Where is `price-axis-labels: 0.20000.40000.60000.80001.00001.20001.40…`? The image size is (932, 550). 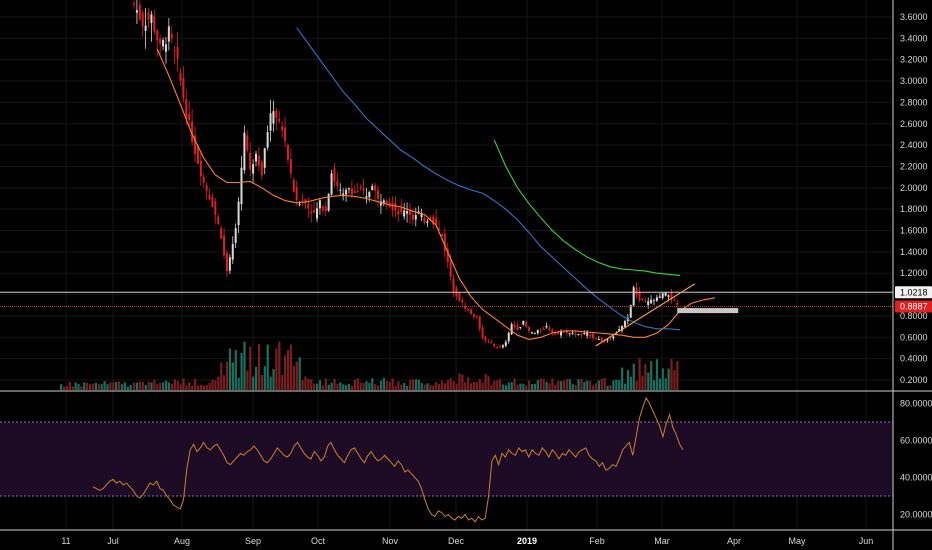
price-axis-labels: 0.20000.40000.60000.80001.00001.20001.40… is located at coordinates (914, 198).